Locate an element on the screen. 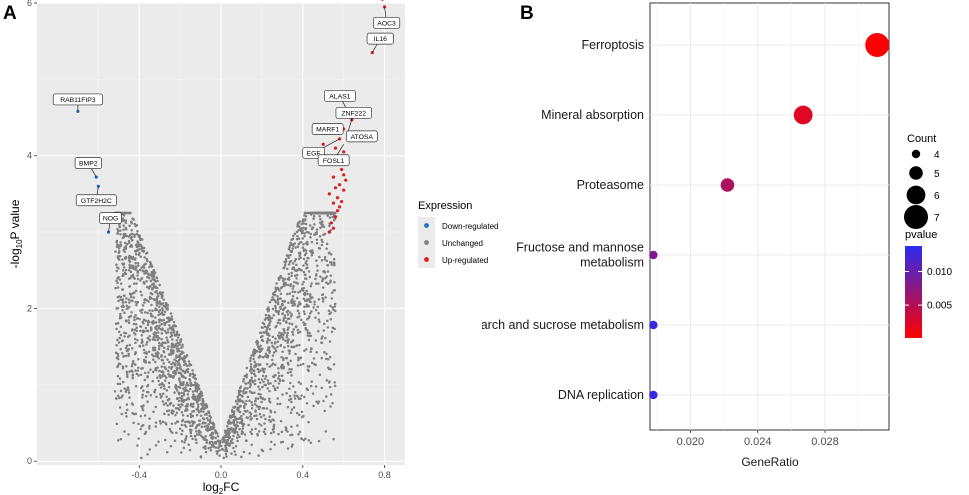  dotplot-point is located at coordinates (653, 395).